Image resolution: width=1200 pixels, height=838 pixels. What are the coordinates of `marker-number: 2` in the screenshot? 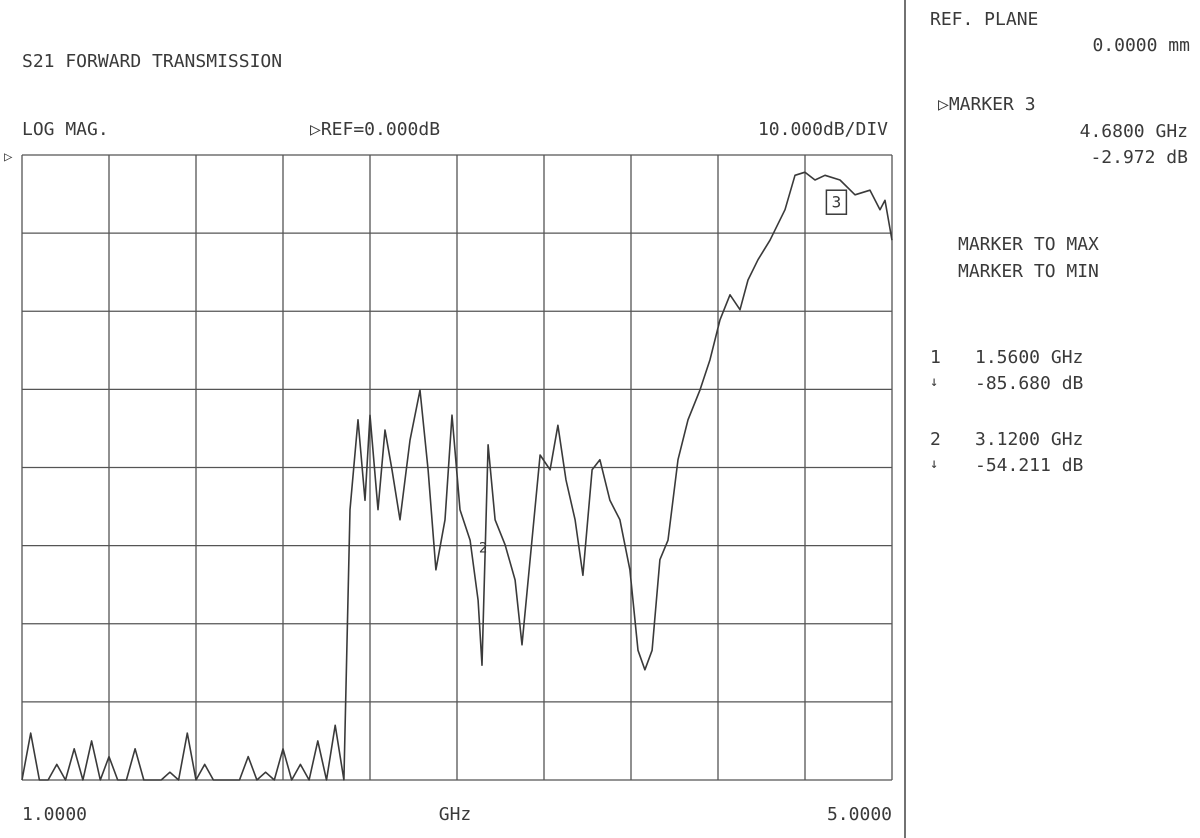 It's located at (935, 439).